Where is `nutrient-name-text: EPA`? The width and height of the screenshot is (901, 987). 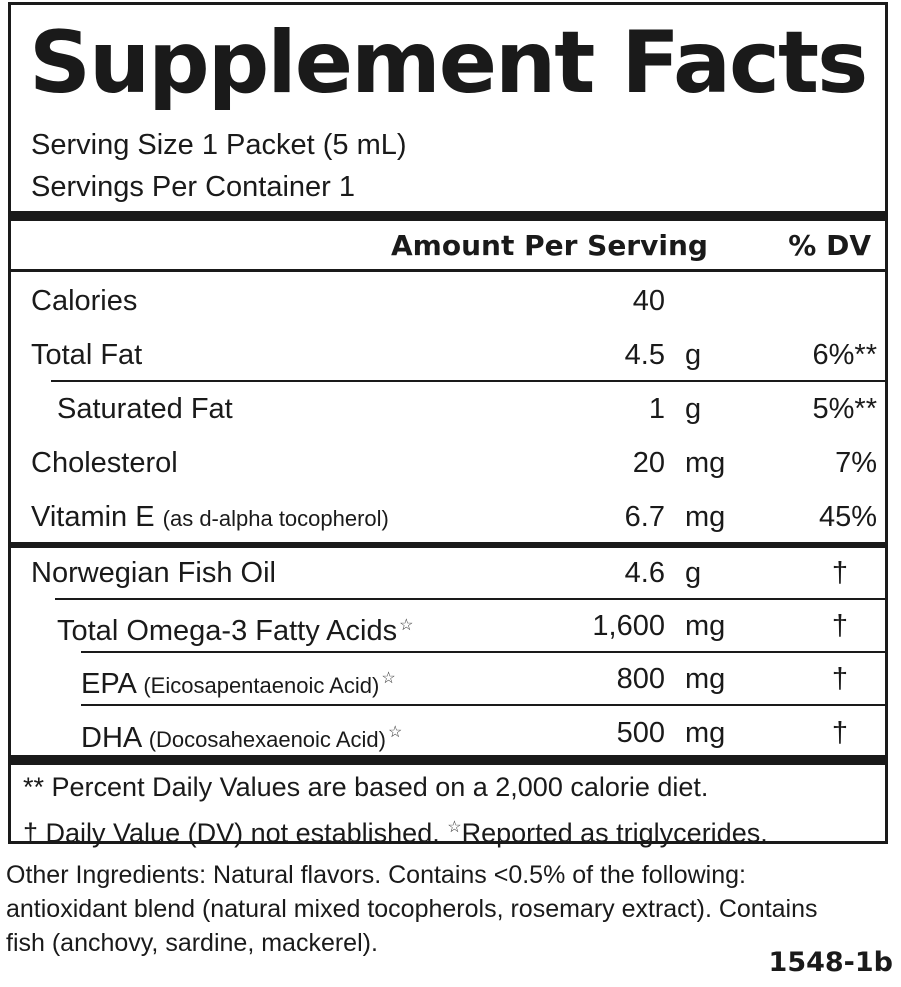 nutrient-name-text: EPA is located at coordinates (108, 684).